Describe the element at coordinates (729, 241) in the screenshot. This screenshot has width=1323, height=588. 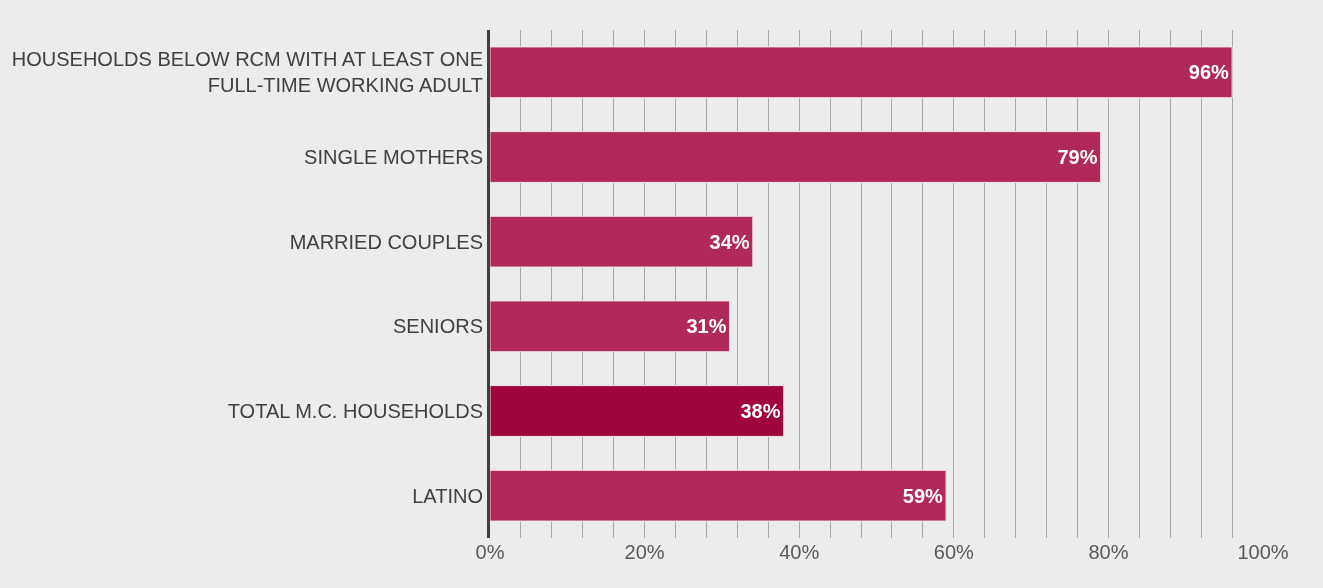
I see `data-label: 34%` at that location.